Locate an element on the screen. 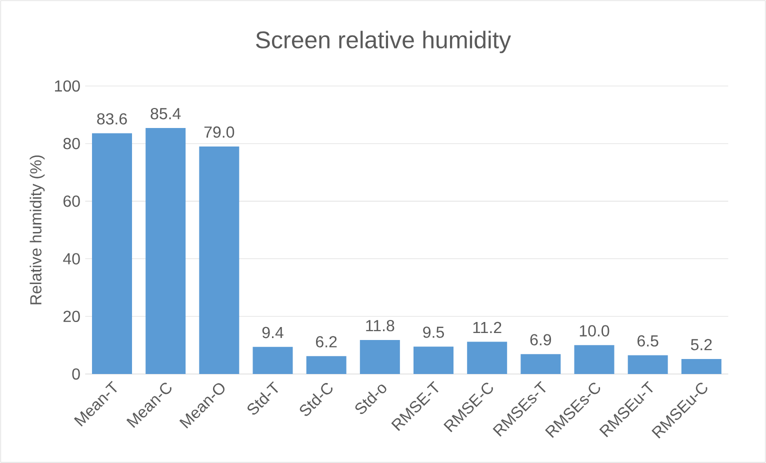  data-label: 83.6 is located at coordinates (112, 118).